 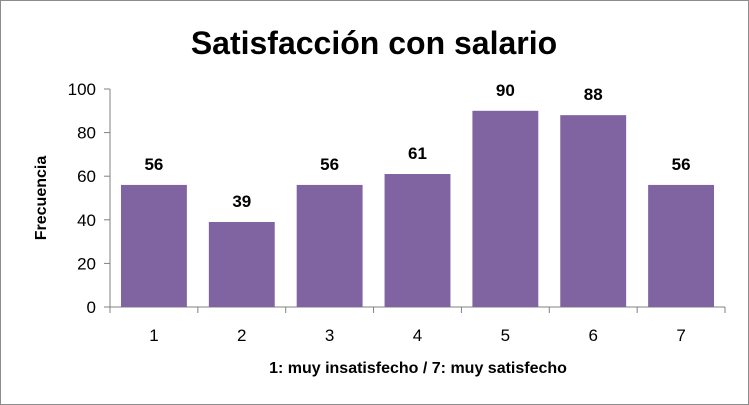 I want to click on y-axis, so click(x=107, y=198).